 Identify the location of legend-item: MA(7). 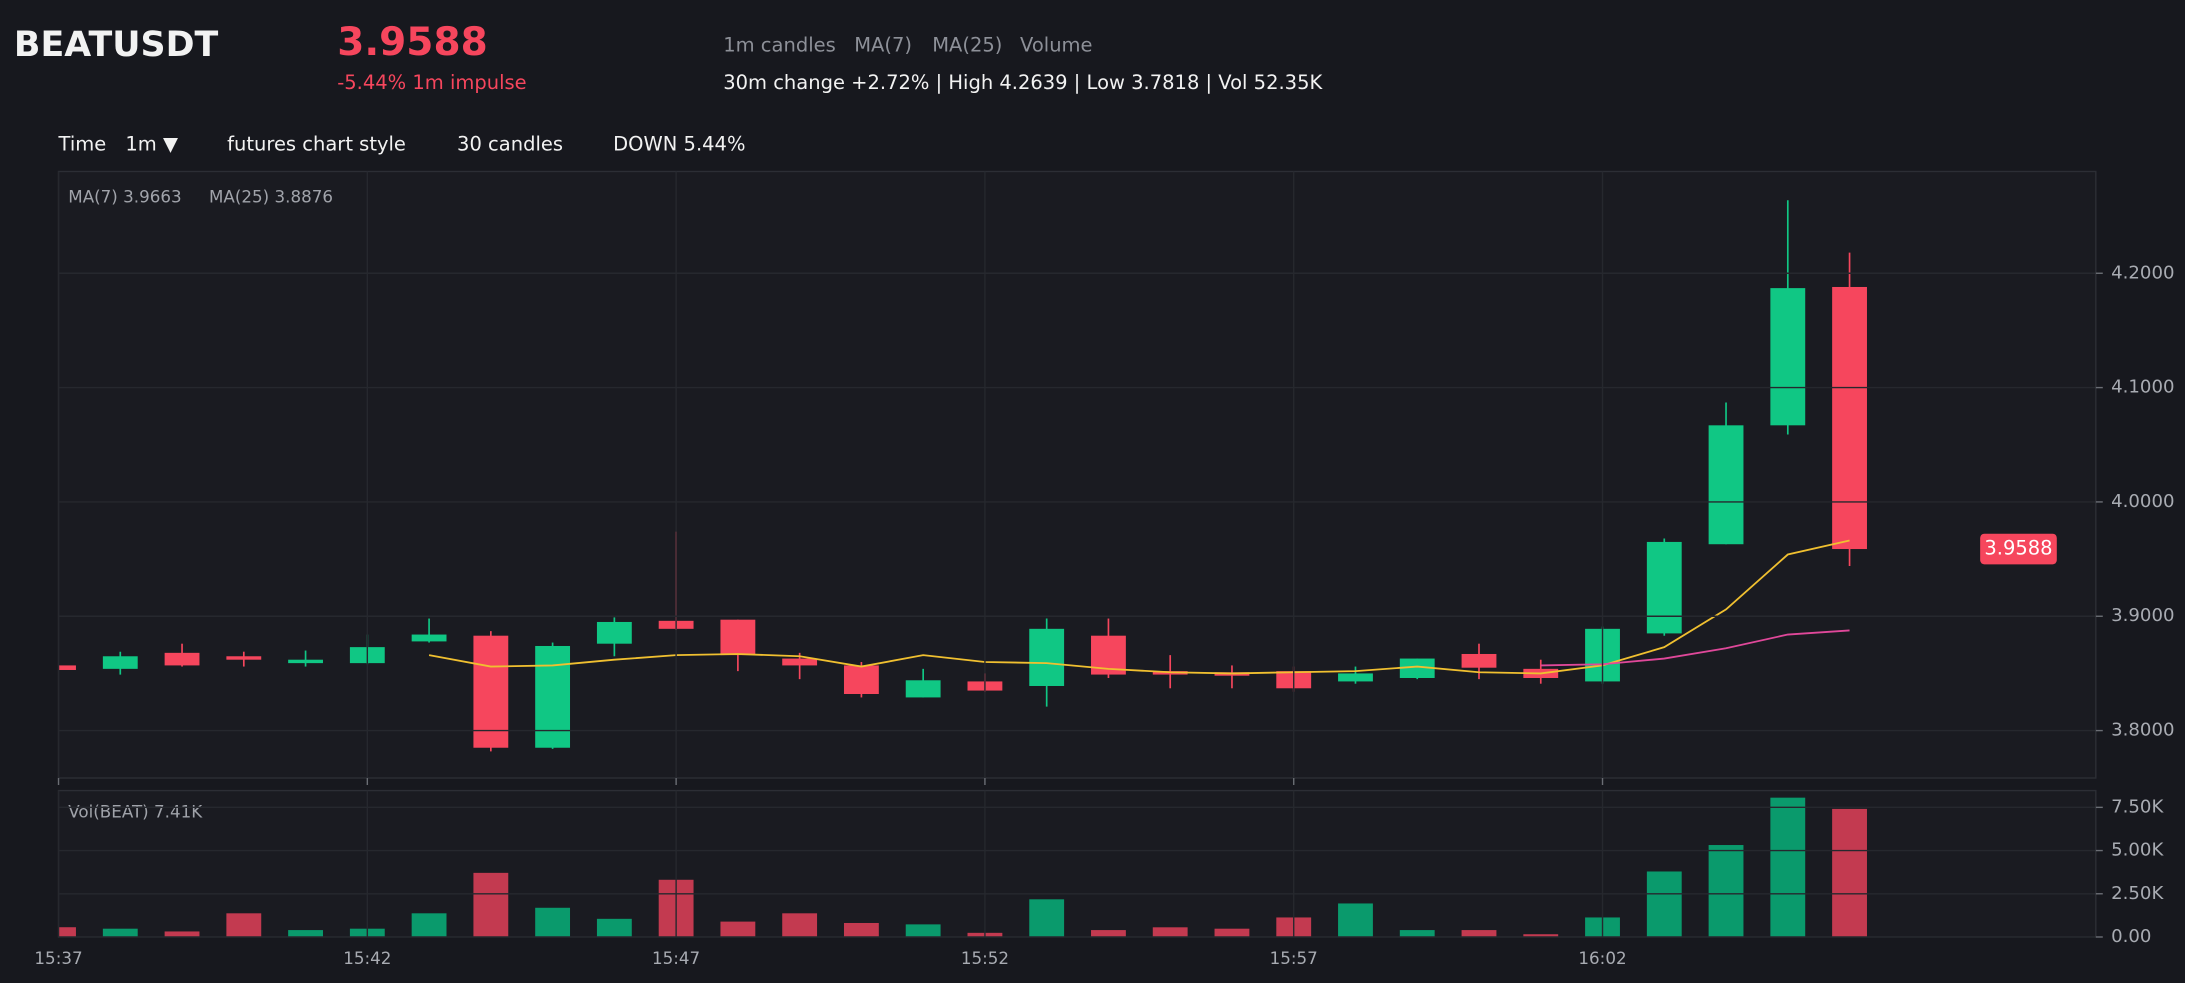
(883, 45).